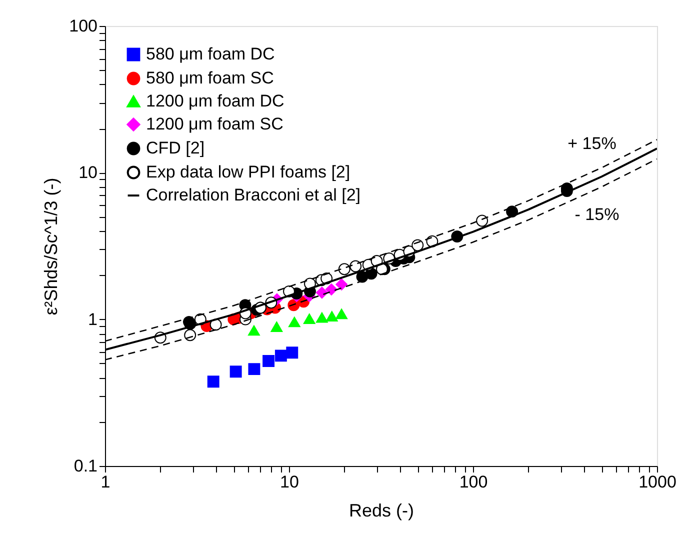 Image resolution: width=679 pixels, height=543 pixels. I want to click on y-tick-label: 0.1, so click(86, 466).